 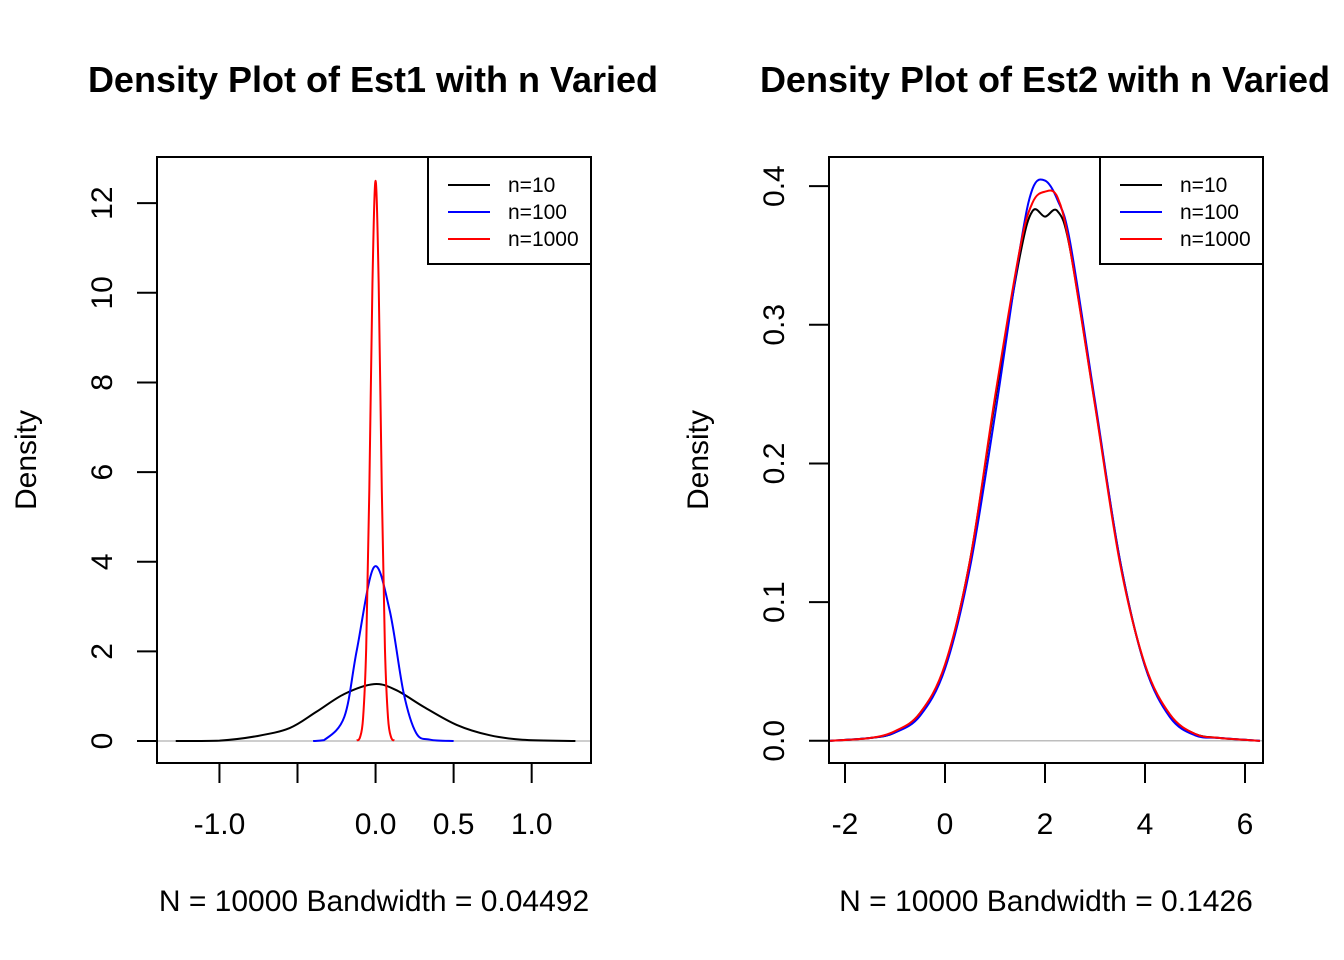 What do you see at coordinates (102, 741) in the screenshot?
I see `y-tick-label: 0` at bounding box center [102, 741].